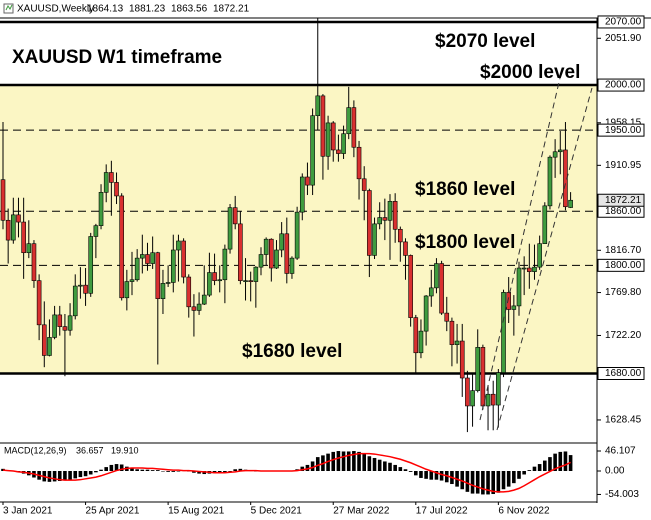 This screenshot has height=520, width=651. What do you see at coordinates (292, 351) in the screenshot?
I see `annotation: $1680 level` at bounding box center [292, 351].